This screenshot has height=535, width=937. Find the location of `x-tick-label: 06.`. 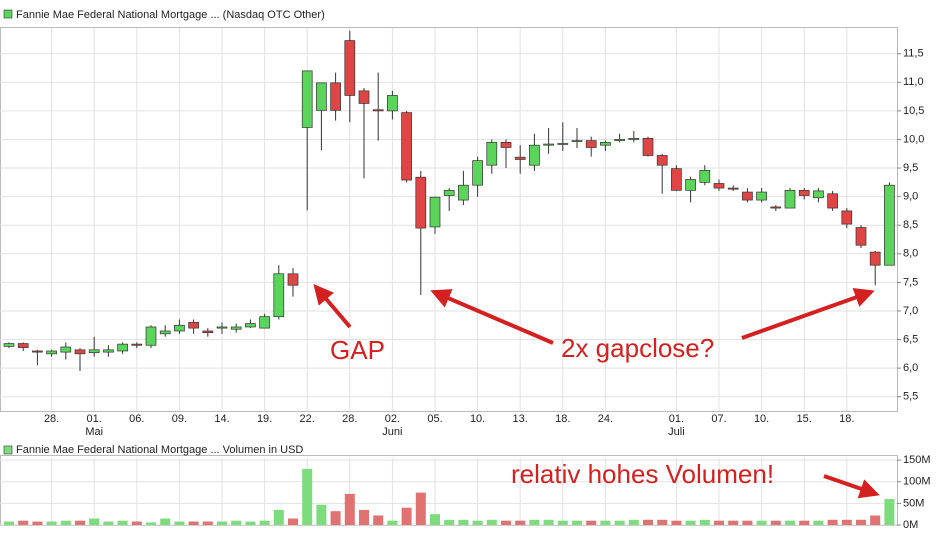

x-tick-label: 06. is located at coordinates (136, 419).